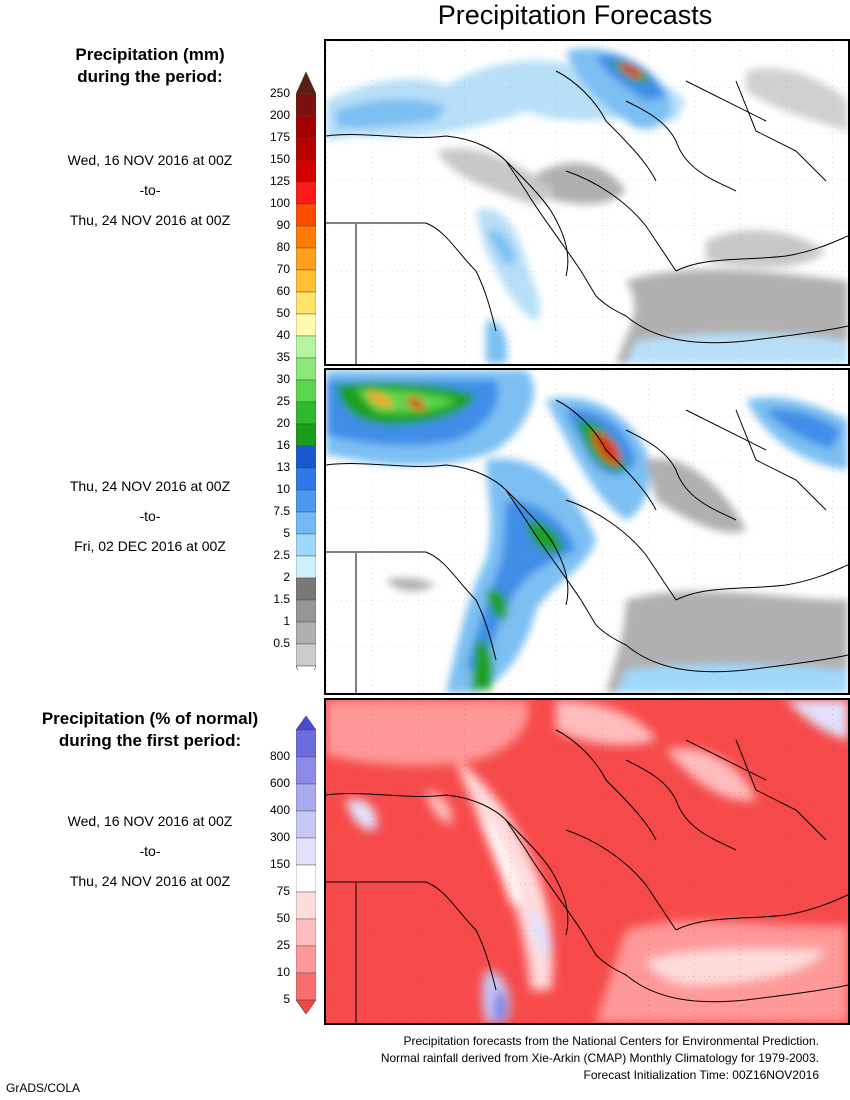 Image resolution: width=850 pixels, height=1100 pixels. I want to click on grads-credit: GrADS/COLA, so click(43, 1088).